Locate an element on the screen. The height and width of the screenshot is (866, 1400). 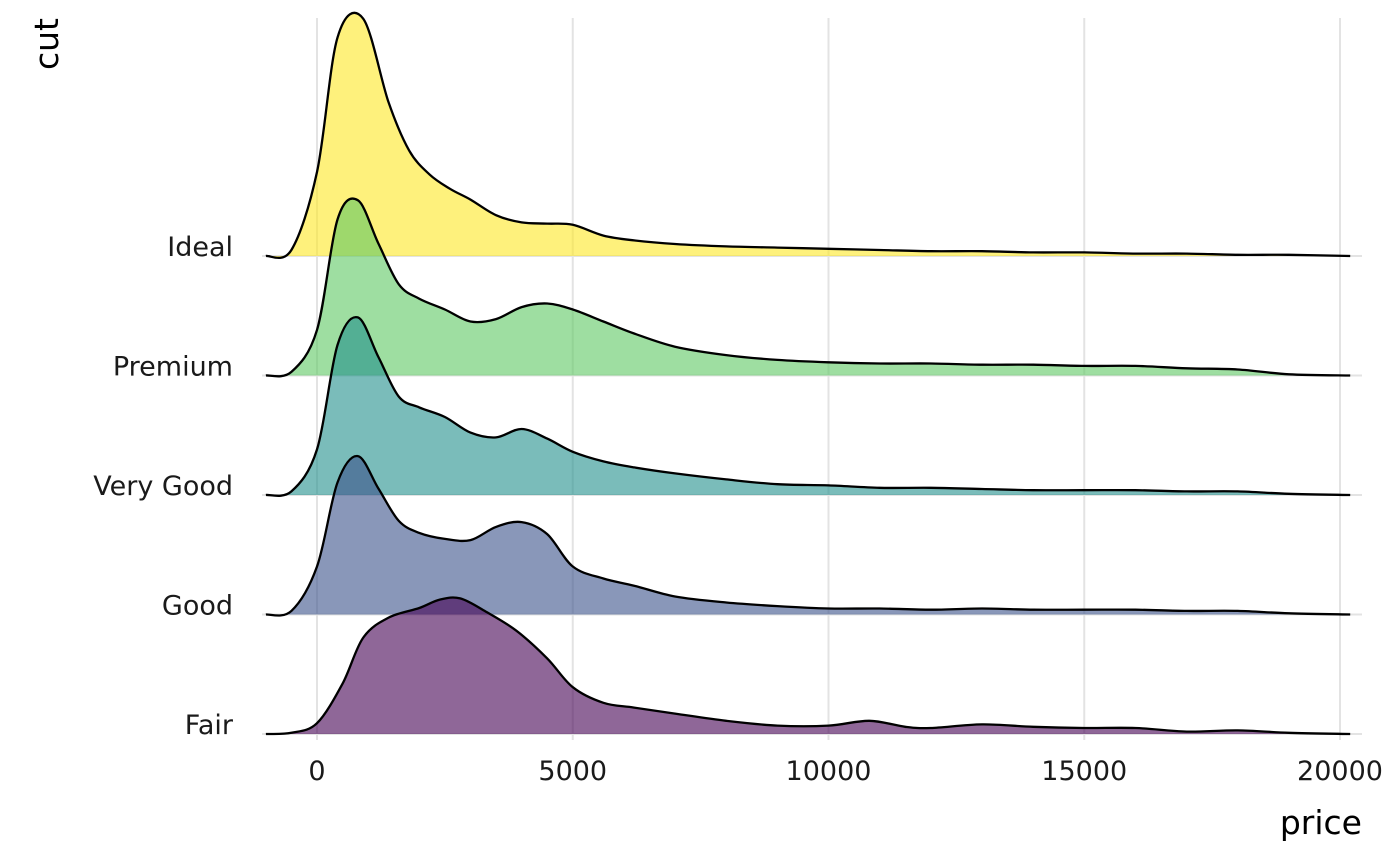
x-tick-label: 20000 is located at coordinates (1340, 771).